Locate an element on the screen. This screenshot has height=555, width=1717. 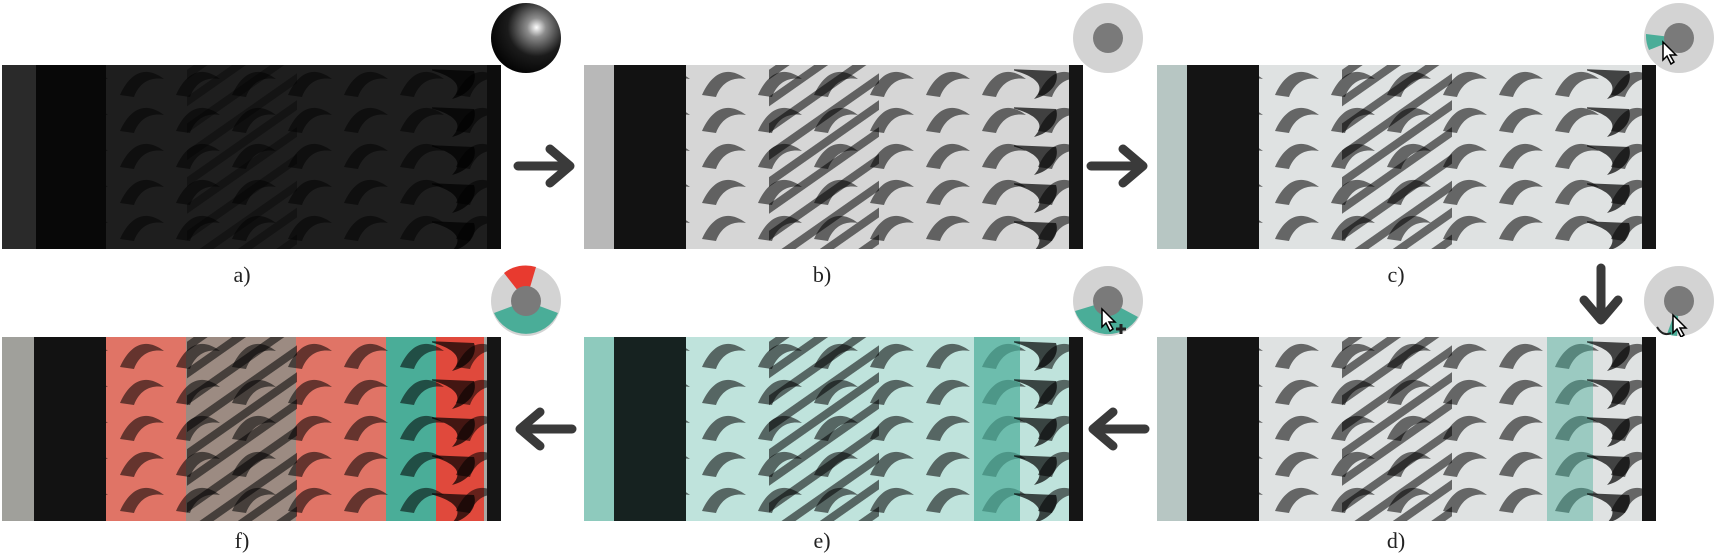
caption-a: a) is located at coordinates (242, 274).